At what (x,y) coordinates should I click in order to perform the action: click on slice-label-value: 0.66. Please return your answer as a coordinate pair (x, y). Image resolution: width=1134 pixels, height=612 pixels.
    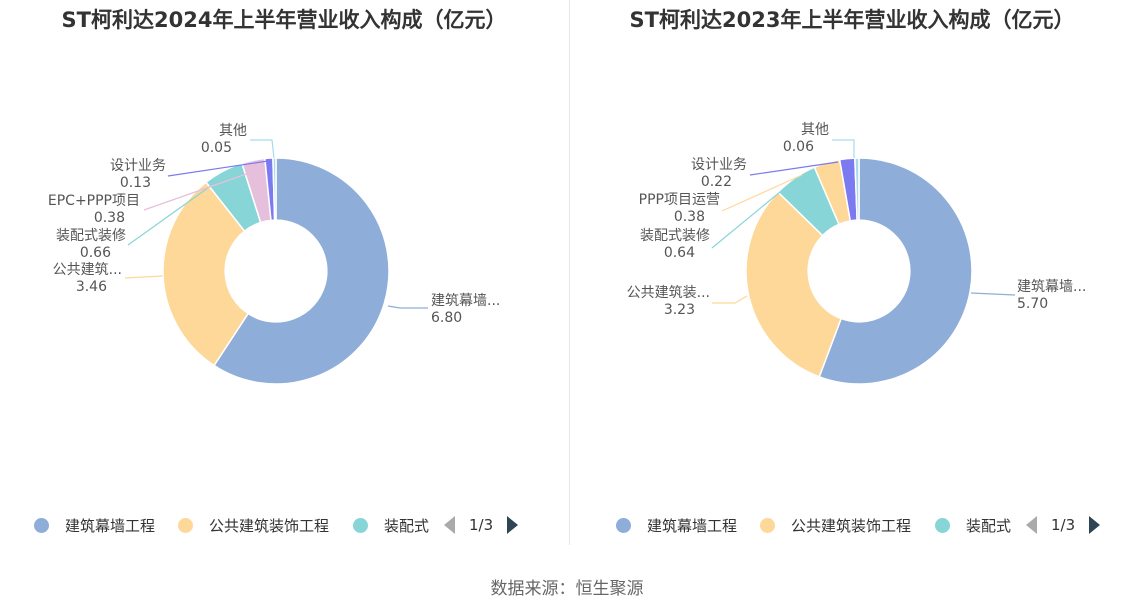
    Looking at the image, I should click on (95, 253).